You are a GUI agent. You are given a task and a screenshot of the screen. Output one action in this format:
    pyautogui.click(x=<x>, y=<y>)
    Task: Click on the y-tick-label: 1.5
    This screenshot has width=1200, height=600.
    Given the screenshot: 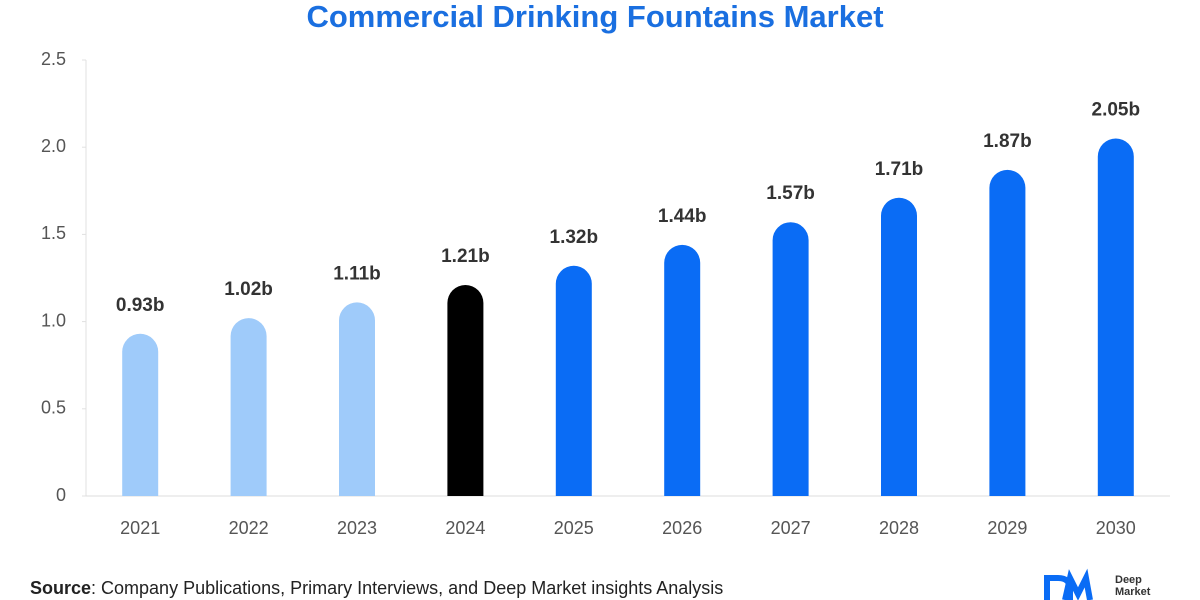 What is the action you would take?
    pyautogui.click(x=53, y=233)
    